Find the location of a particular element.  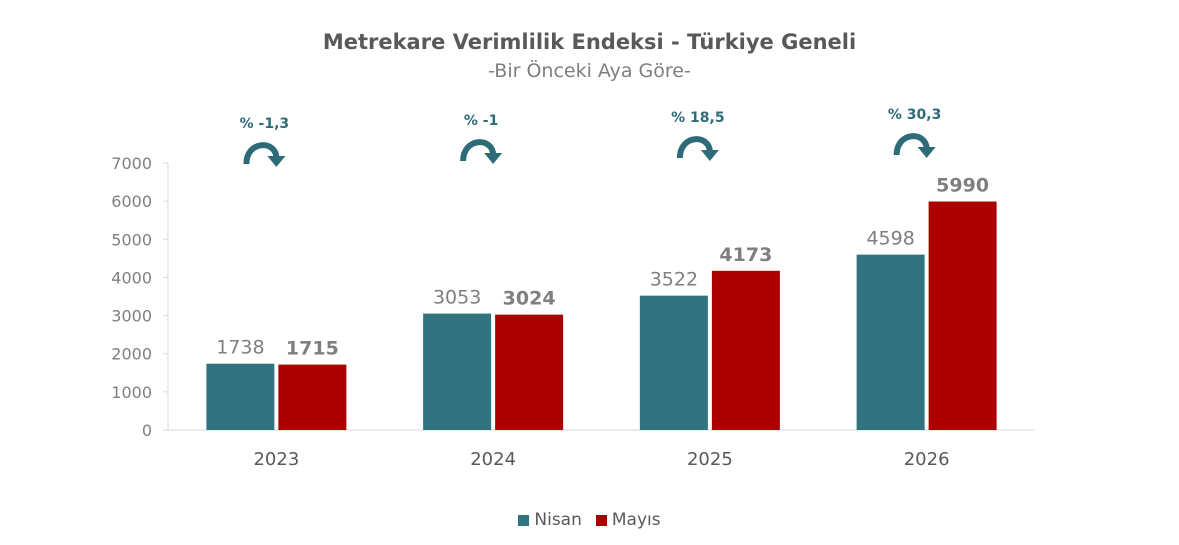

legend-label-nisan: Nisan is located at coordinates (558, 520).